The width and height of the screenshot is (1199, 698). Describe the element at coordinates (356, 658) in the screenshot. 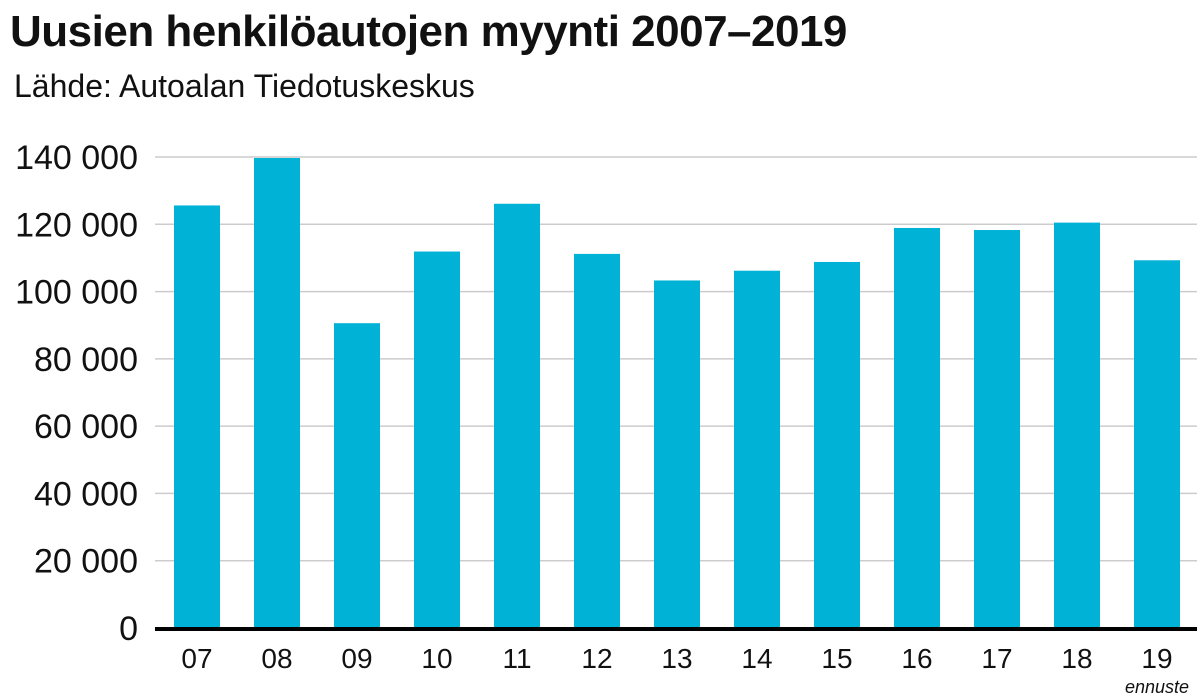

I see `x-tick-label: 09` at that location.